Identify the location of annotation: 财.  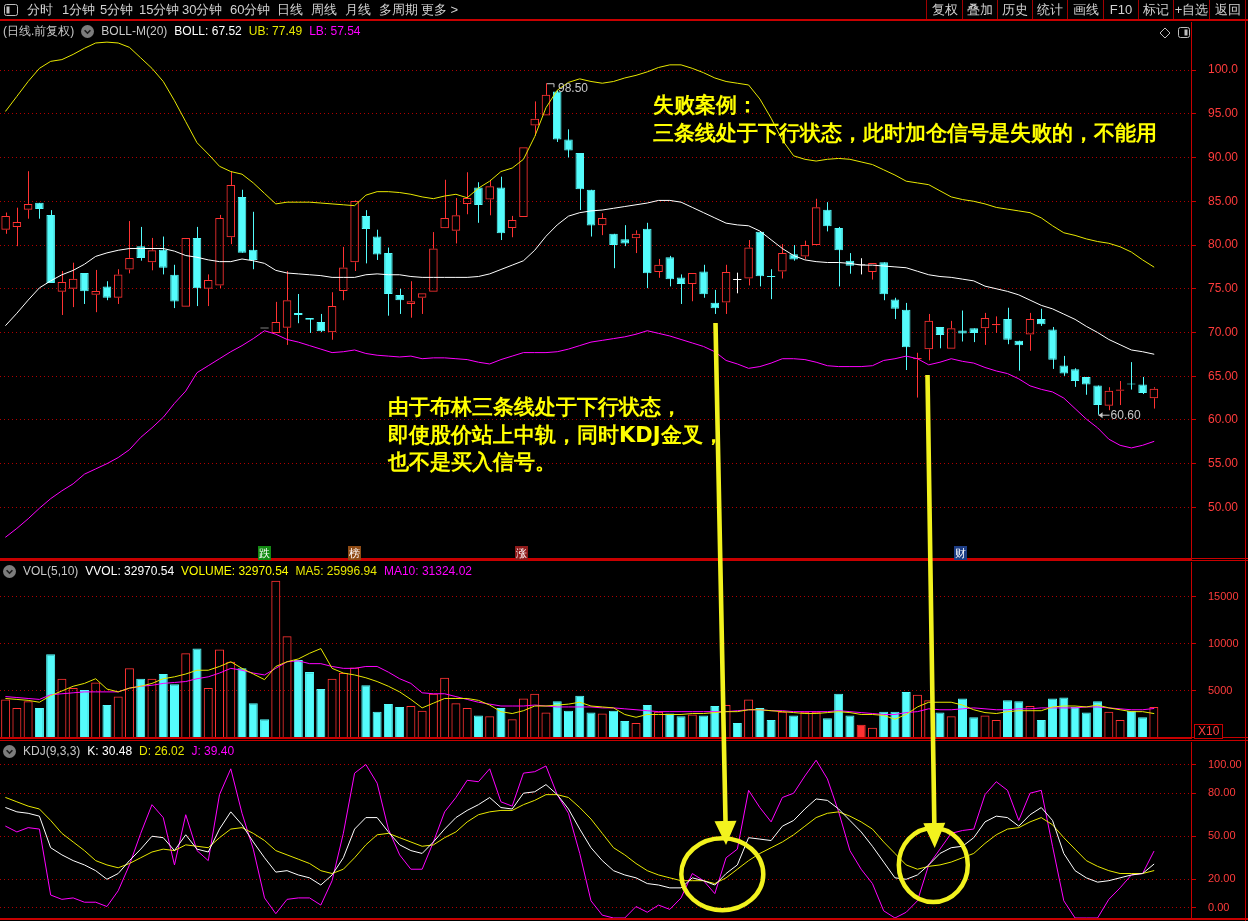
(960, 553).